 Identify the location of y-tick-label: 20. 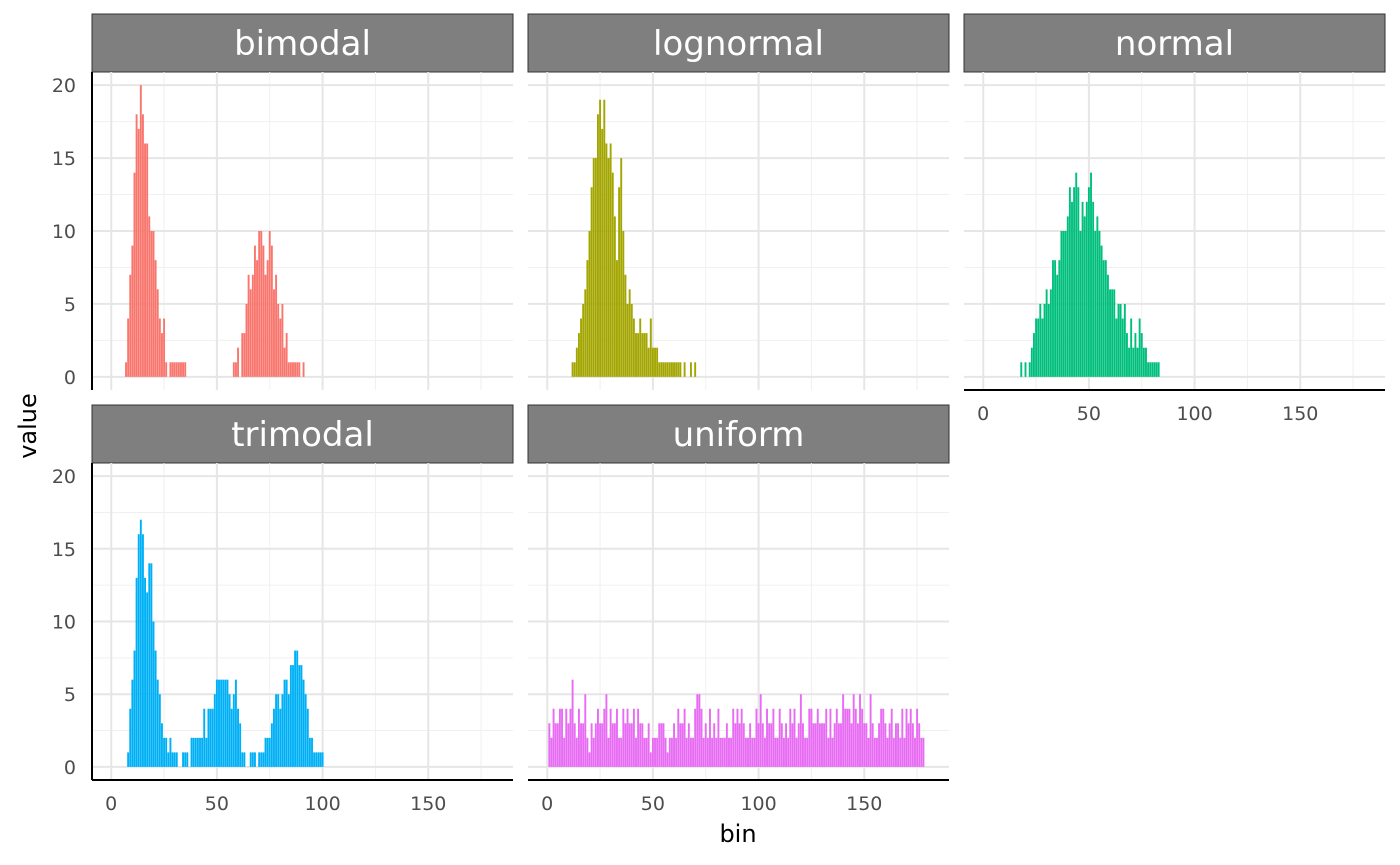
(64, 477).